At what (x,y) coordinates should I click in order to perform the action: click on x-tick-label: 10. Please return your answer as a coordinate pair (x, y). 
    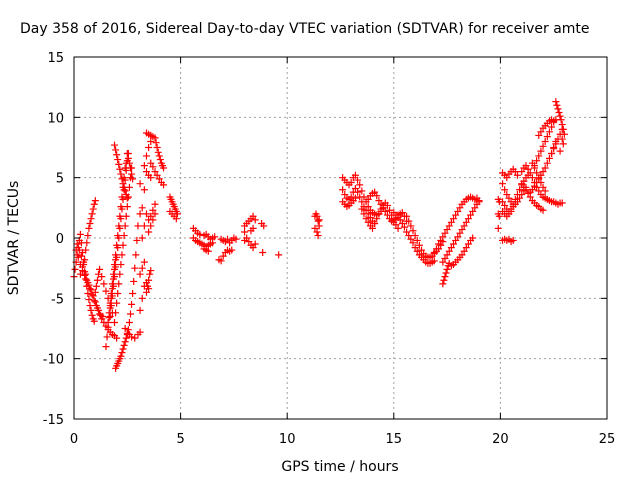
    Looking at the image, I should click on (287, 439).